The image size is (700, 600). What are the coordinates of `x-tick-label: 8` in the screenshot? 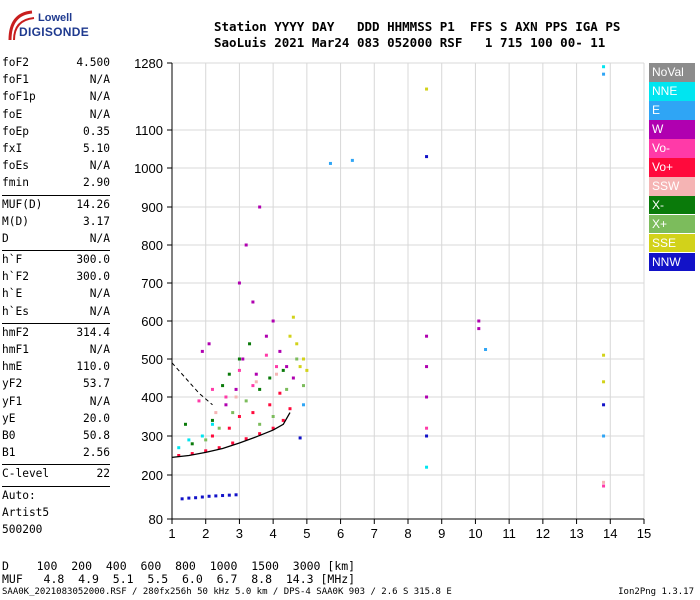 It's located at (407, 533).